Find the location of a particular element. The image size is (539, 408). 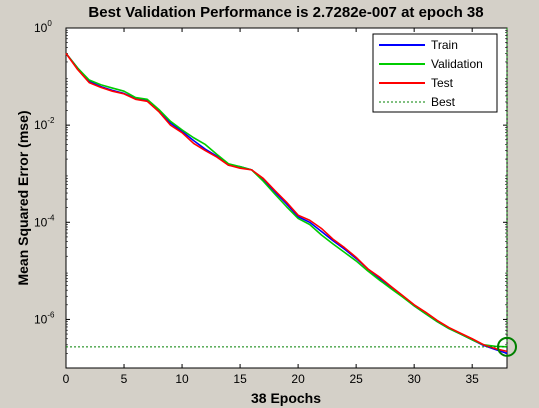

x-tick-label: 0 is located at coordinates (66, 379).